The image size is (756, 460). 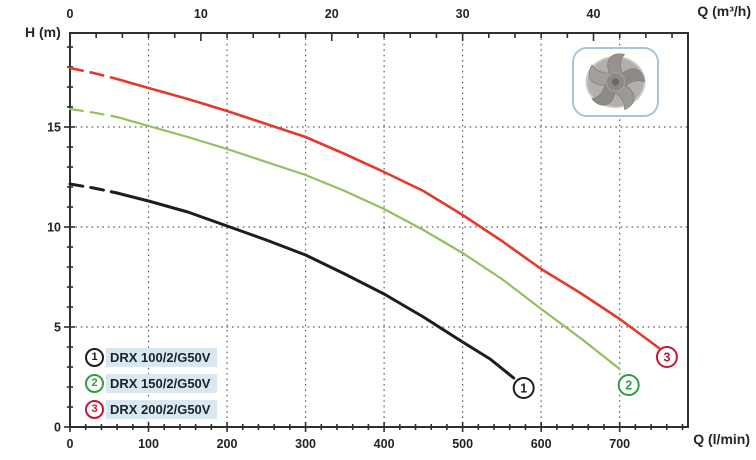 What do you see at coordinates (148, 444) in the screenshot?
I see `svg-text: 100` at bounding box center [148, 444].